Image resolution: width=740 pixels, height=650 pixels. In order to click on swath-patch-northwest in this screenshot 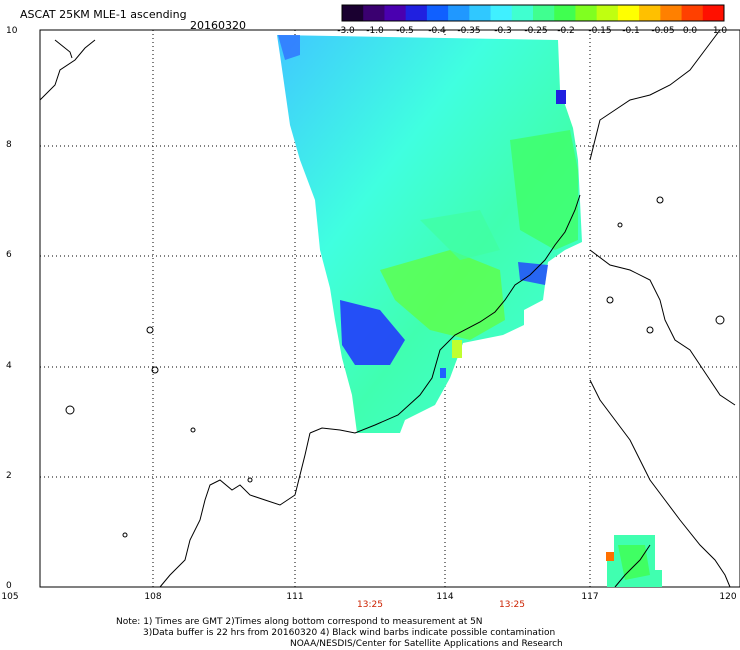, I will do `click(289, 47)`.